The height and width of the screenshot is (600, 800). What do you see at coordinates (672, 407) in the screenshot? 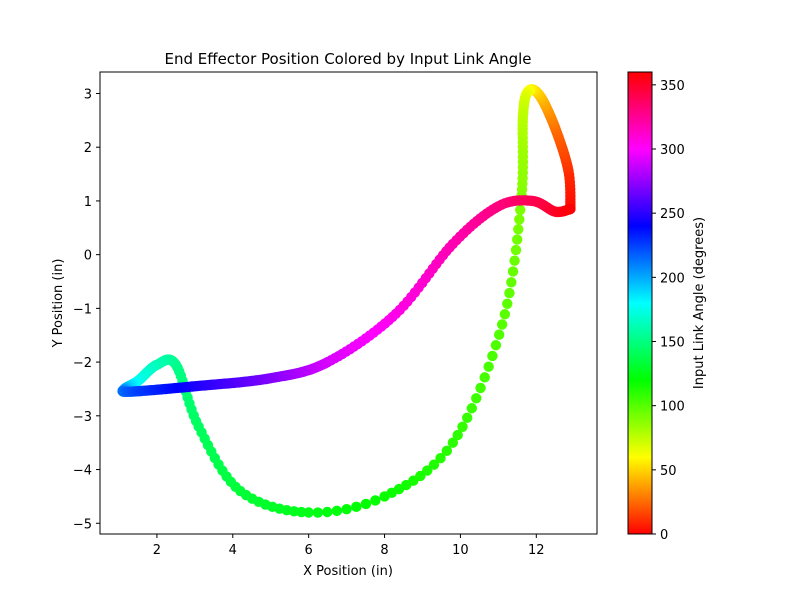
I see `colorbar-tick-label: 100` at bounding box center [672, 407].